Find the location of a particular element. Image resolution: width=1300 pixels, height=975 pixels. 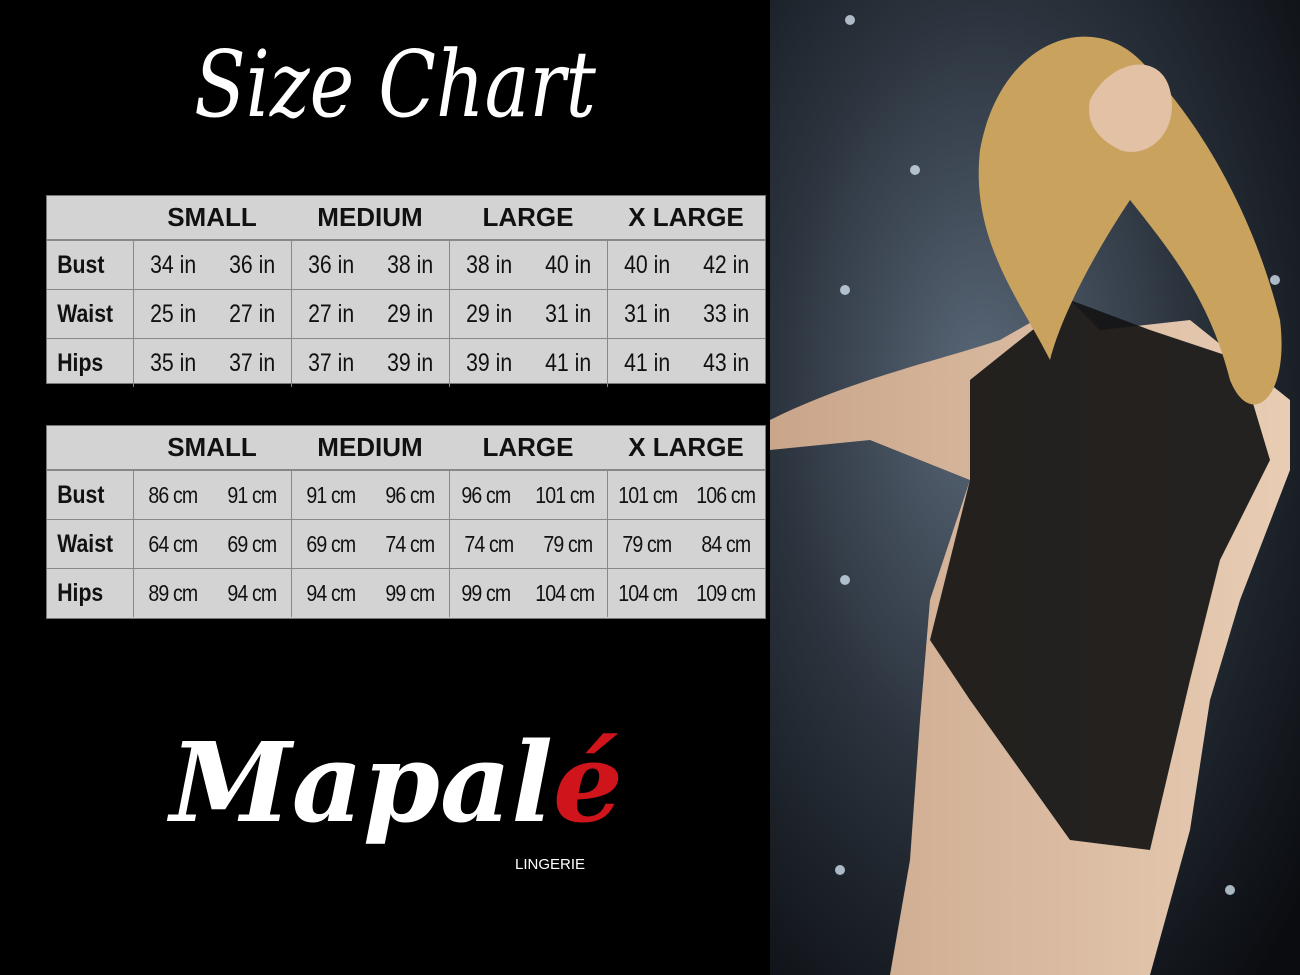

range-min: 35 in is located at coordinates (173, 362).